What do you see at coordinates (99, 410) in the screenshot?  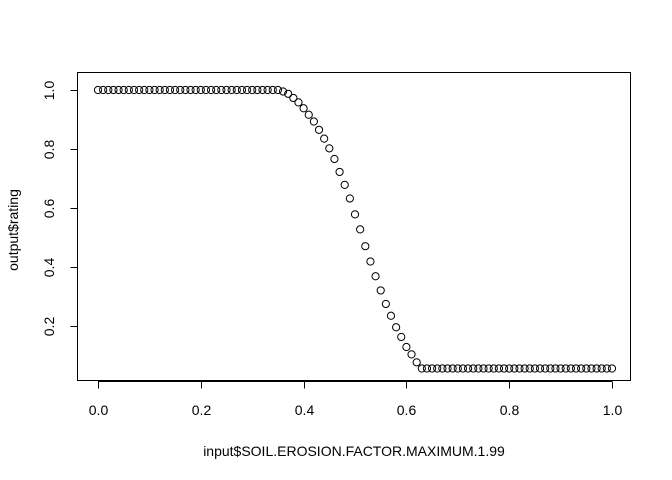 I see `x-tick-label: 0.0` at bounding box center [99, 410].